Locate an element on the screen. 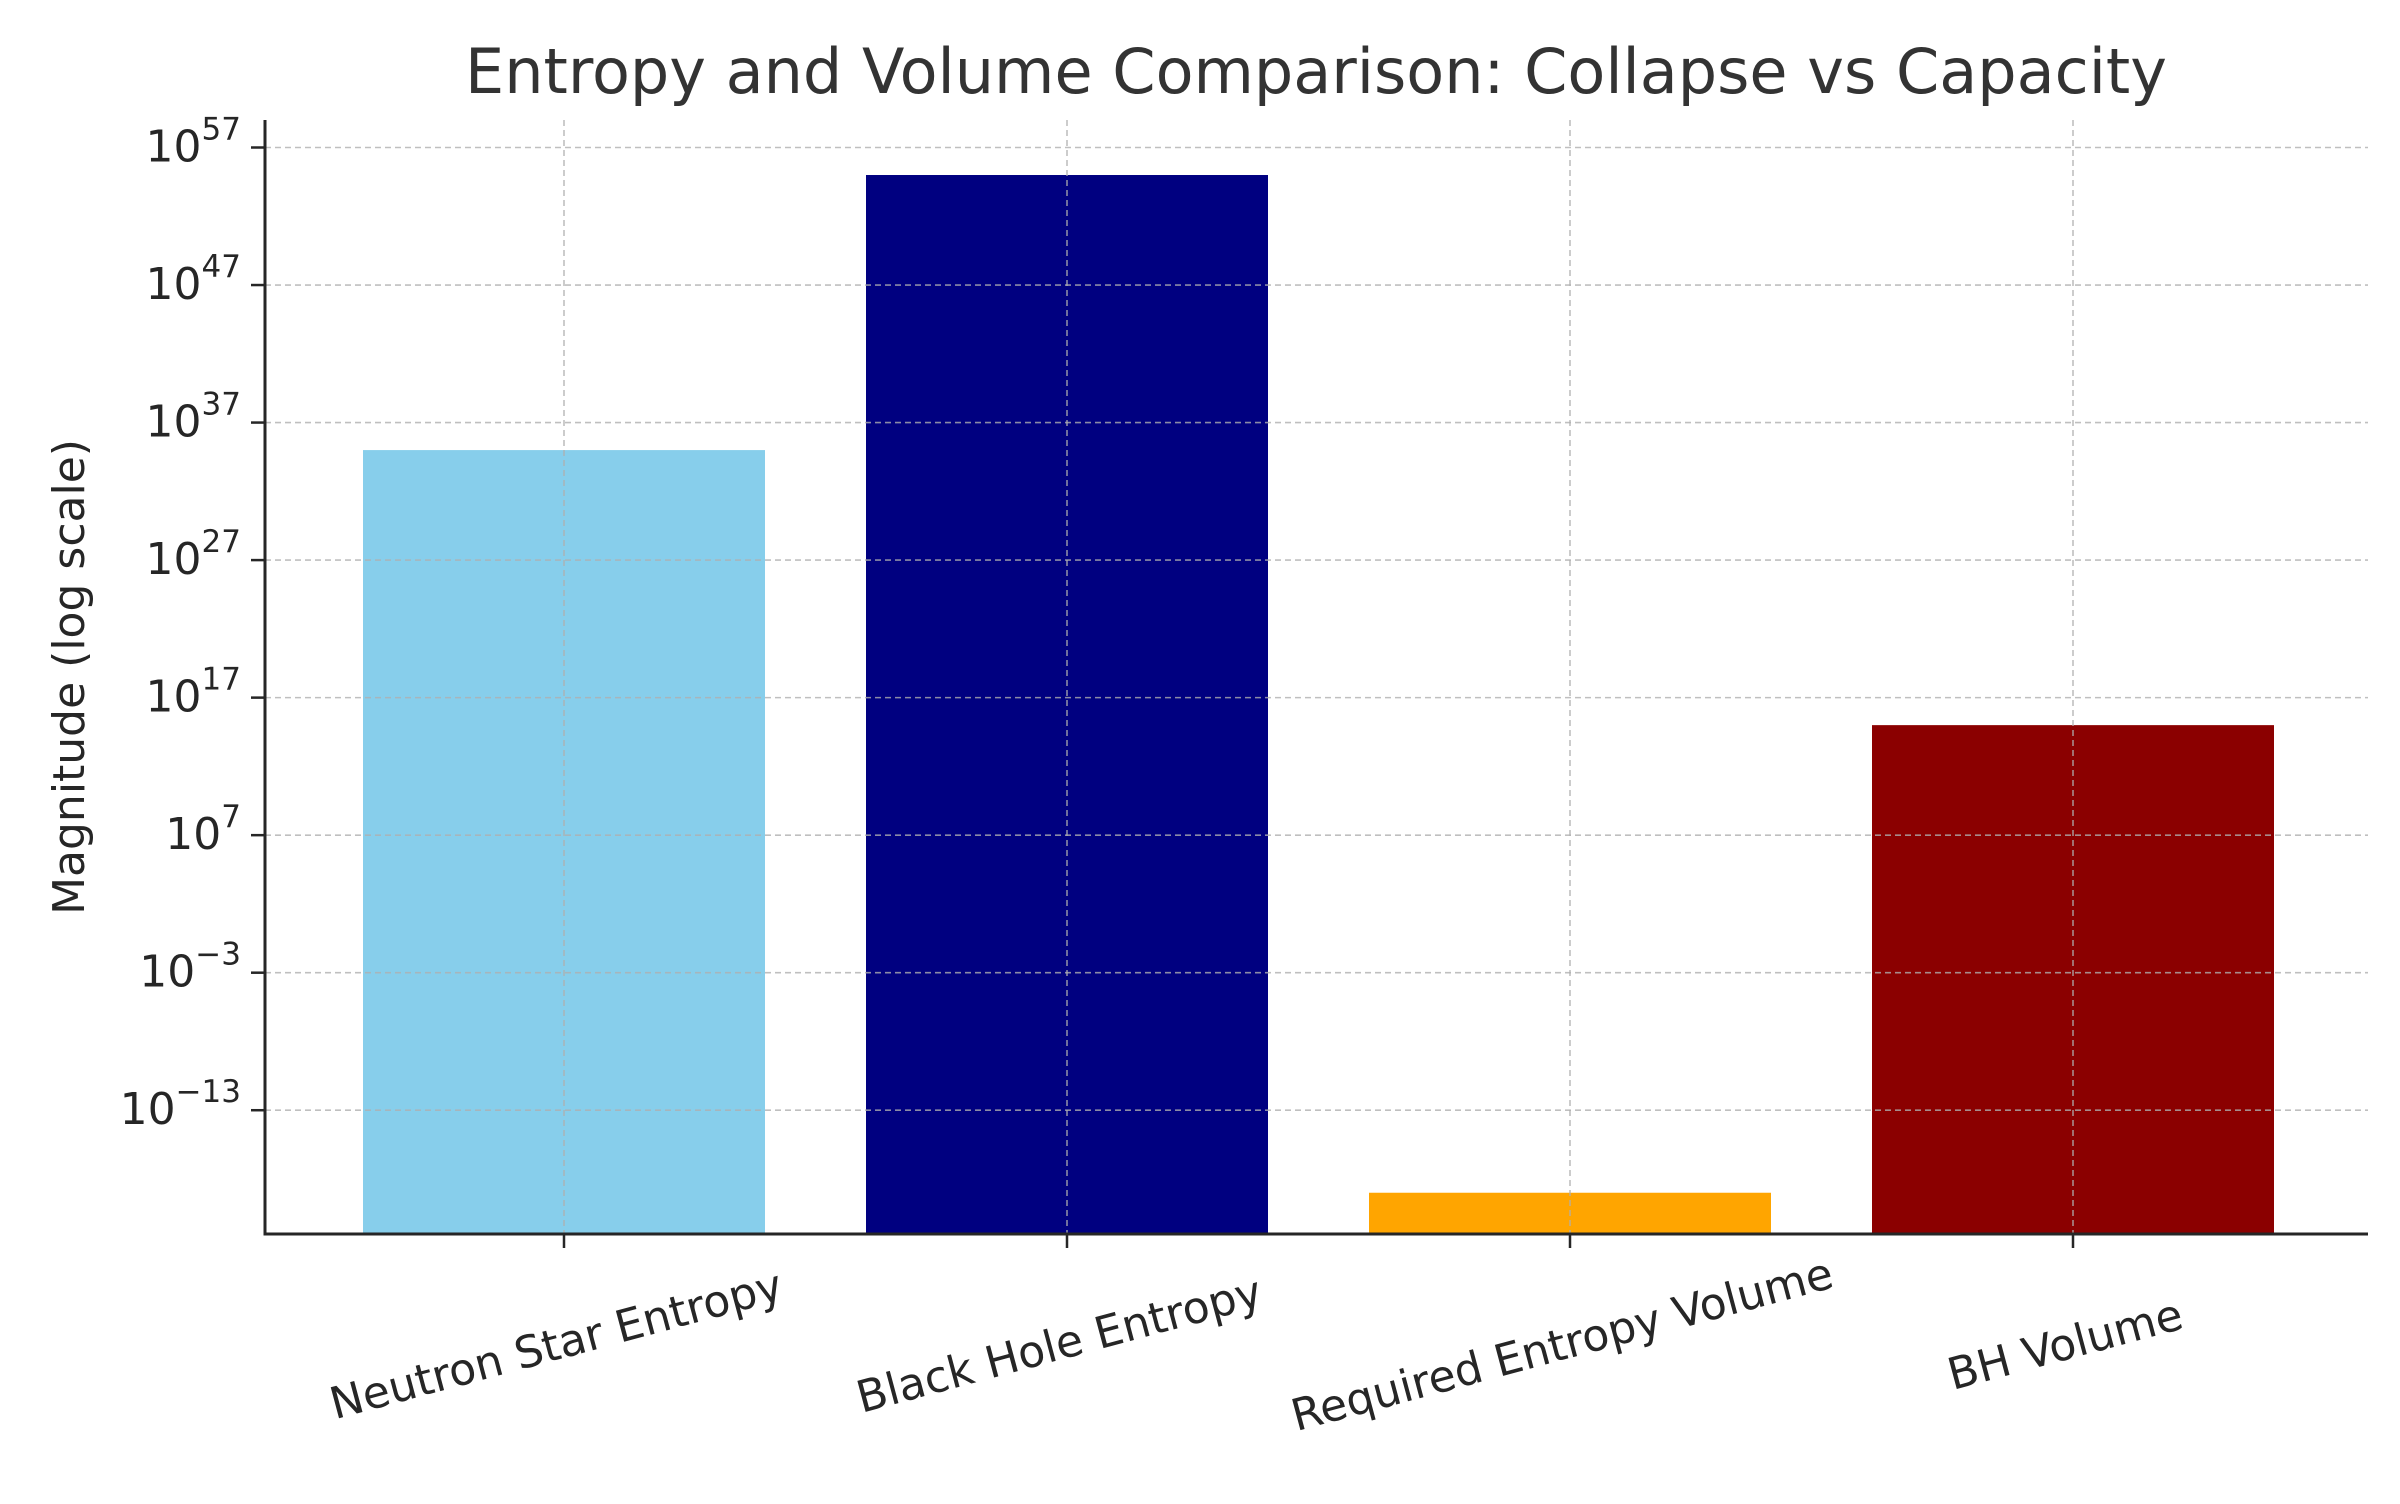 The height and width of the screenshot is (1504, 2400). y-tick-label-3: 1027 is located at coordinates (193, 554).